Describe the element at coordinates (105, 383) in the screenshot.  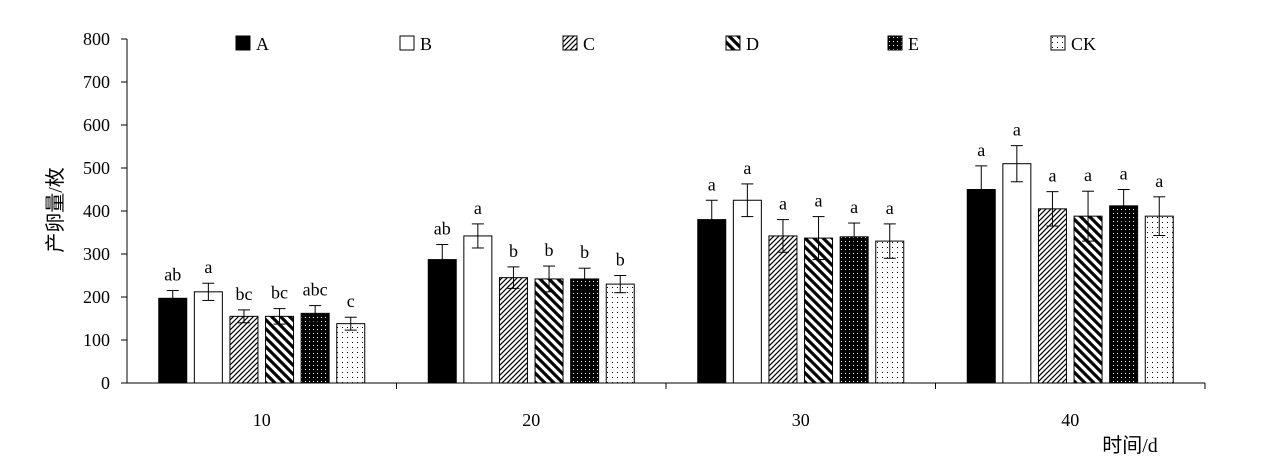
I see `y-tick-label: 0` at that location.